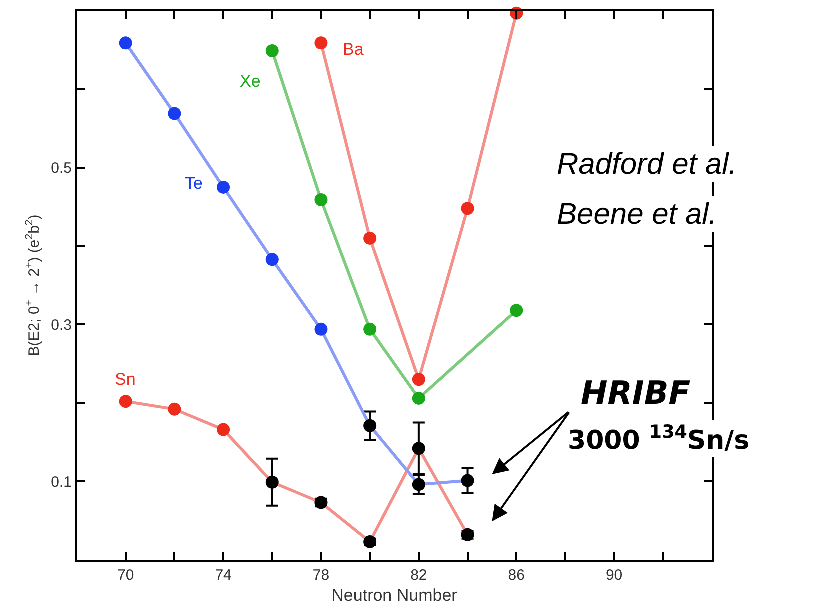 The image size is (832, 610). I want to click on y-tick-label: 0.5, so click(61, 169).